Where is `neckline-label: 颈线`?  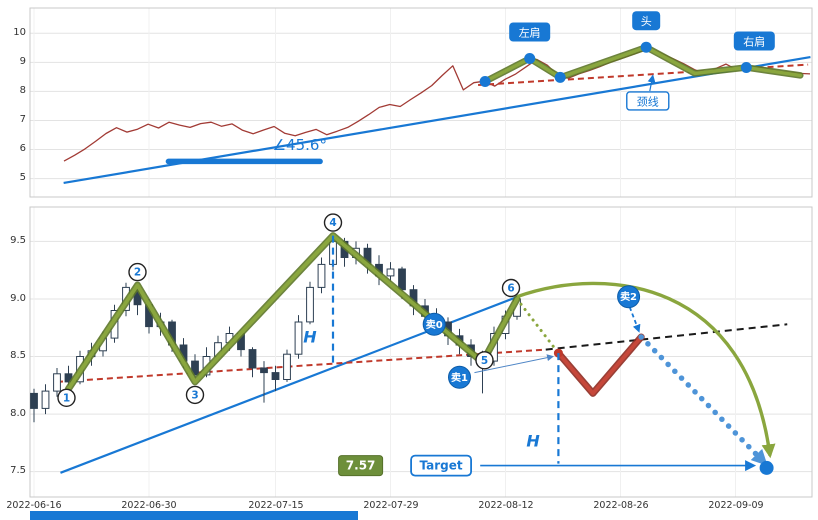
neckline-label: 颈线 is located at coordinates (648, 101).